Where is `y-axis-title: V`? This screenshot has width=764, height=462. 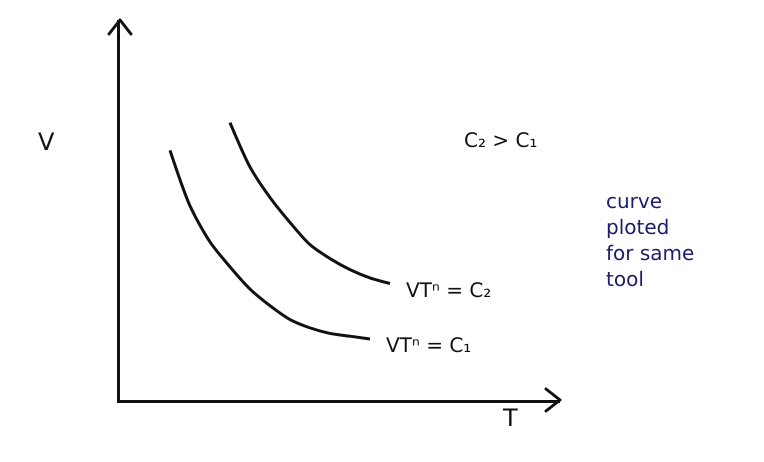 y-axis-title: V is located at coordinates (46, 142).